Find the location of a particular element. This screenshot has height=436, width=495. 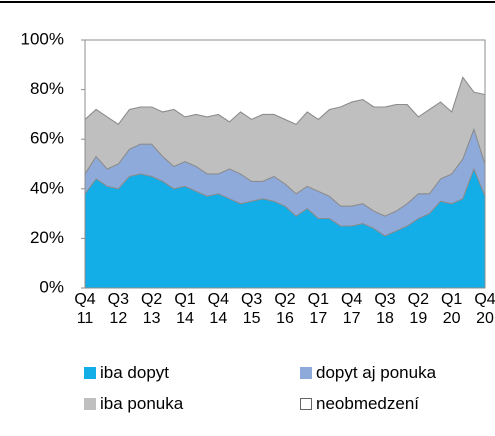

x-tick-label: Q2 19 is located at coordinates (418, 309).